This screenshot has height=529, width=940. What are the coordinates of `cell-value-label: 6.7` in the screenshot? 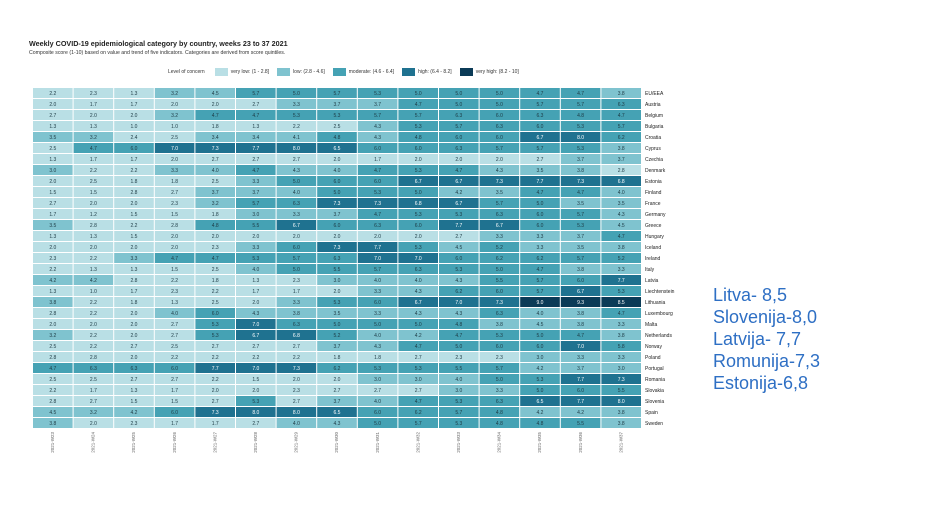 It's located at (499, 226).